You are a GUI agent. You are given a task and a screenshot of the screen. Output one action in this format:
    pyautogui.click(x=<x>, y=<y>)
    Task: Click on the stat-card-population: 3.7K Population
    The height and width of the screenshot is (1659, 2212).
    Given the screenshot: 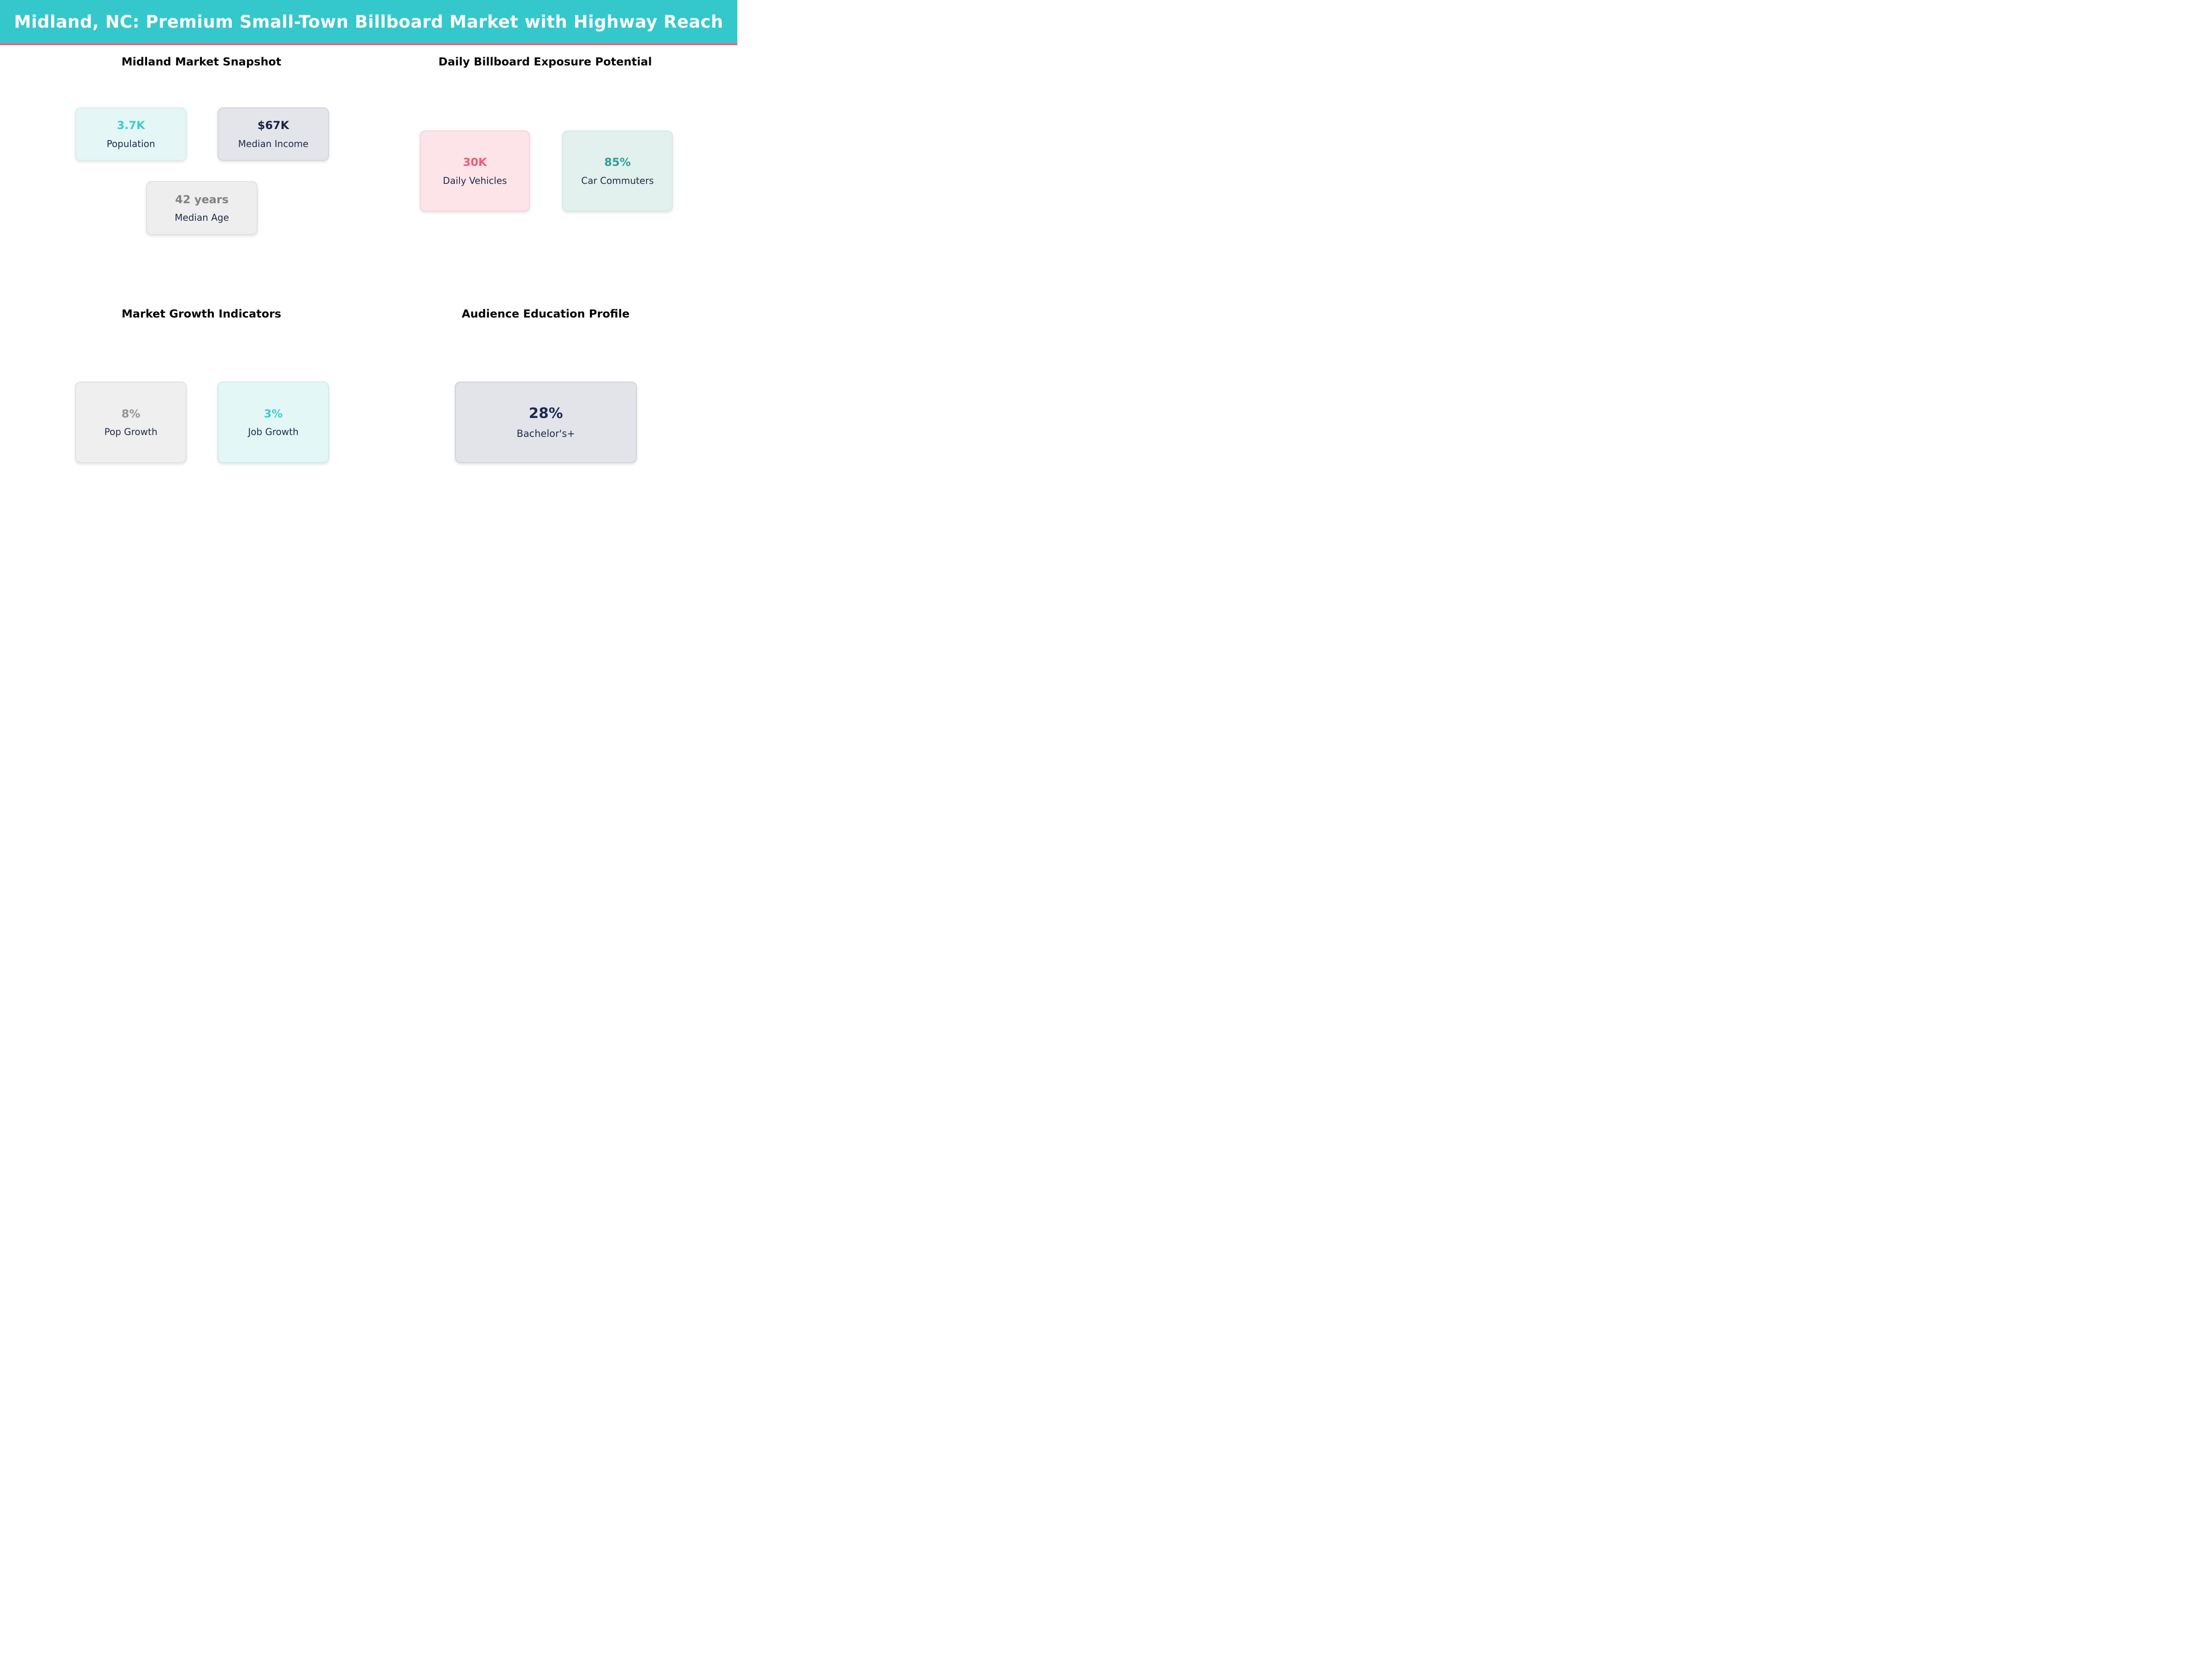 What is the action you would take?
    pyautogui.click(x=131, y=134)
    